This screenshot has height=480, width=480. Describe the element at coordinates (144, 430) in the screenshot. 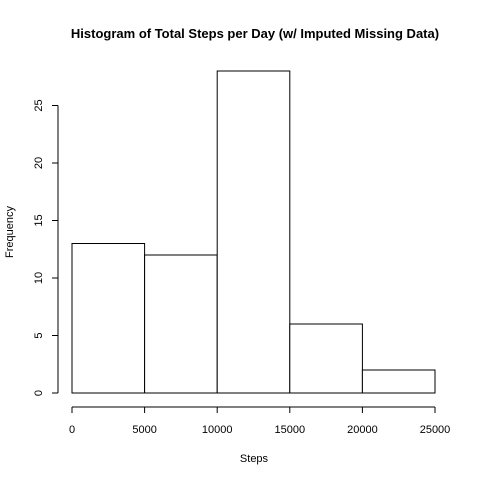

I see `x-tick-label: 5000` at that location.